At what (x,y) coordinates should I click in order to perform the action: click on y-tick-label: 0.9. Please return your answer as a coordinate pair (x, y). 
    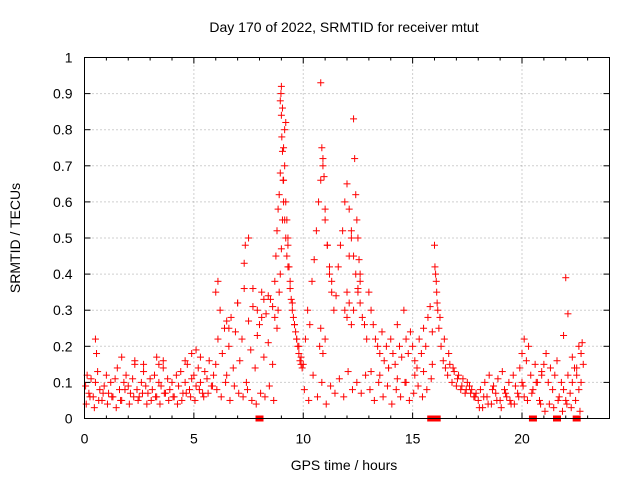
    Looking at the image, I should click on (63, 94).